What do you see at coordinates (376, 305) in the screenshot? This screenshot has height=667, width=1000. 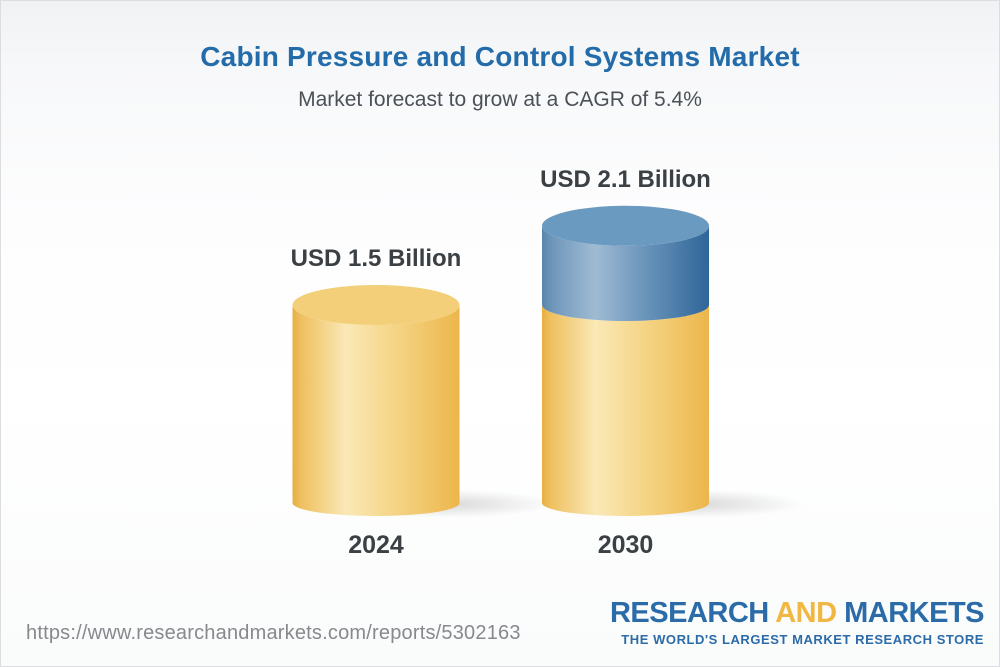 I see `bar-top-2024` at bounding box center [376, 305].